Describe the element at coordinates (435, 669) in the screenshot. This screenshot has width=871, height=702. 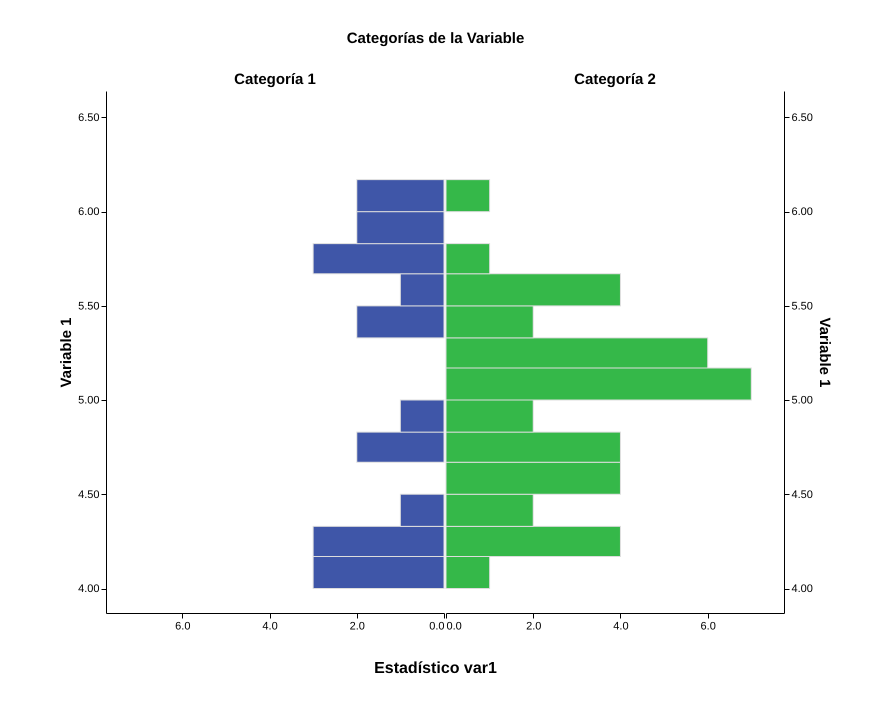
I see `x-axis-title: Estadístico var1` at that location.